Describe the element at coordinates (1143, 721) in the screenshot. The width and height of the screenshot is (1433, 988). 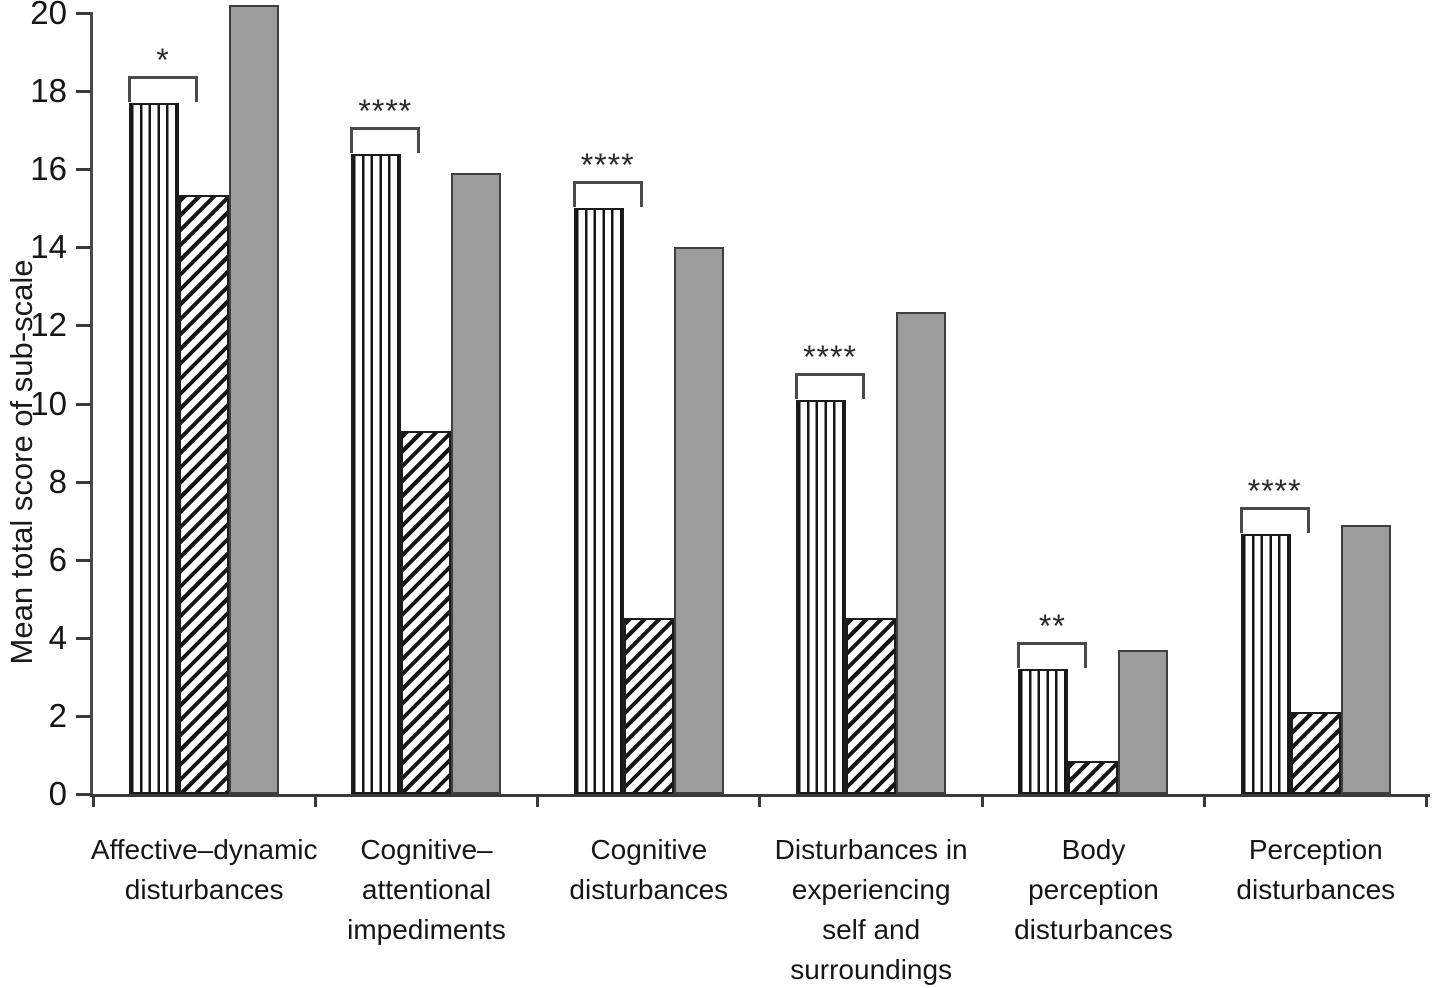
I see `bar-solid-grey-group5` at that location.